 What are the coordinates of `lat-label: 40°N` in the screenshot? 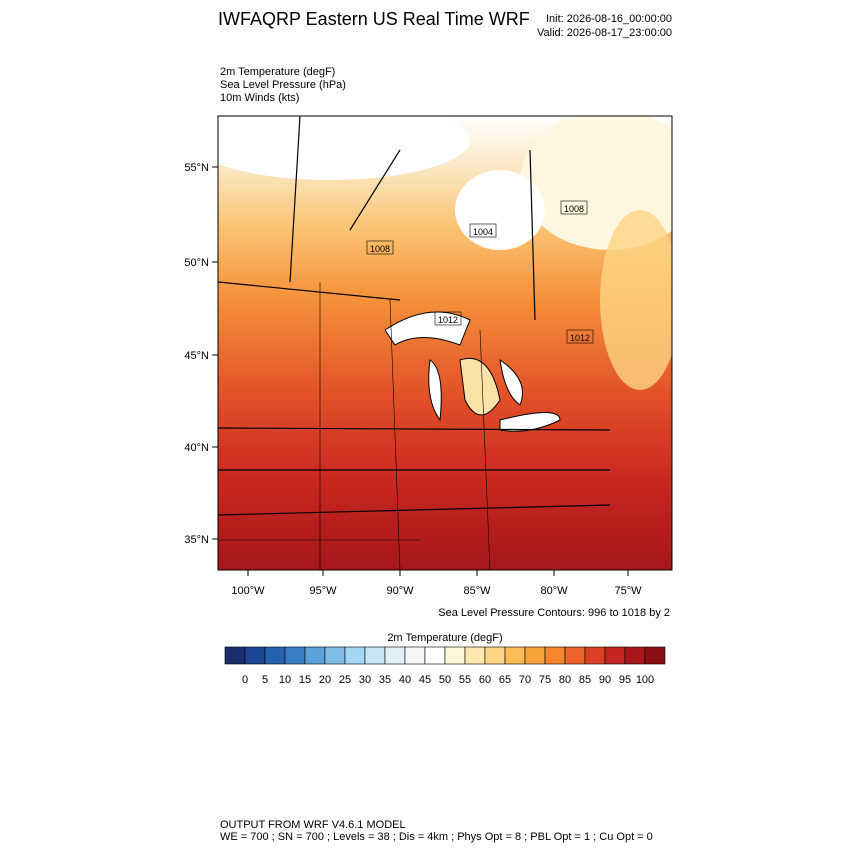 It's located at (196, 448).